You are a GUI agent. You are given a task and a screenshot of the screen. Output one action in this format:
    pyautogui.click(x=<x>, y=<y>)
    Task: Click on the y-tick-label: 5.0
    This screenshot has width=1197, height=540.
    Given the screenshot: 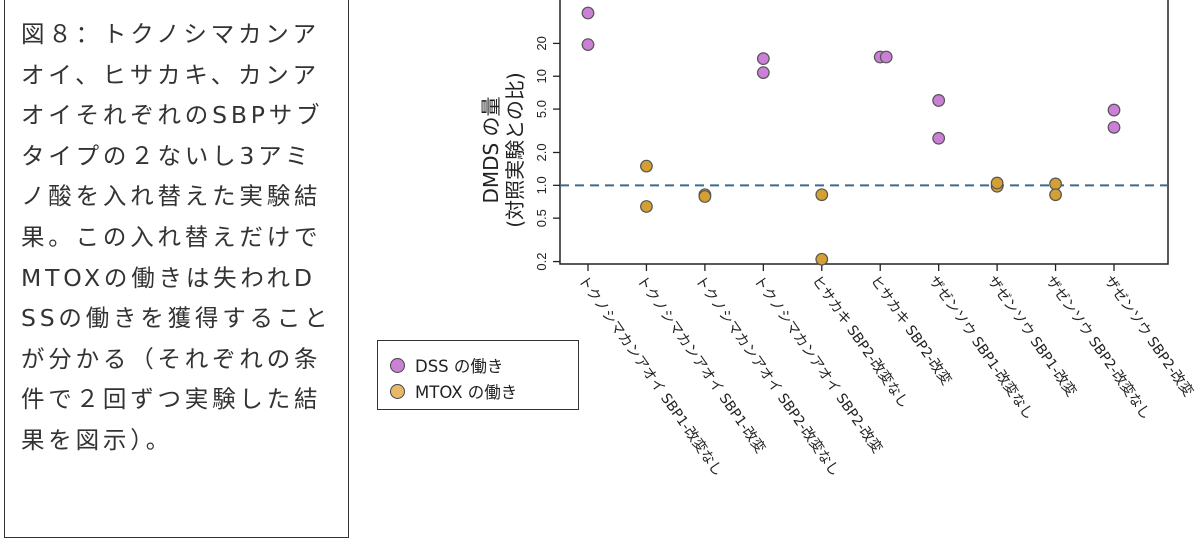 What is the action you would take?
    pyautogui.click(x=541, y=109)
    